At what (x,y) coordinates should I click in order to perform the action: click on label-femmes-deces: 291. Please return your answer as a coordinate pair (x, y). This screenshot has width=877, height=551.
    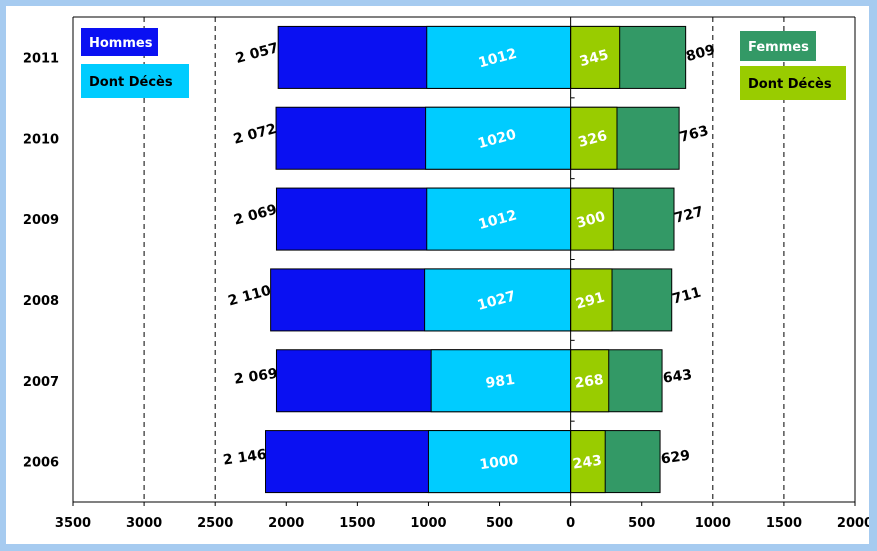
    Looking at the image, I should click on (590, 301).